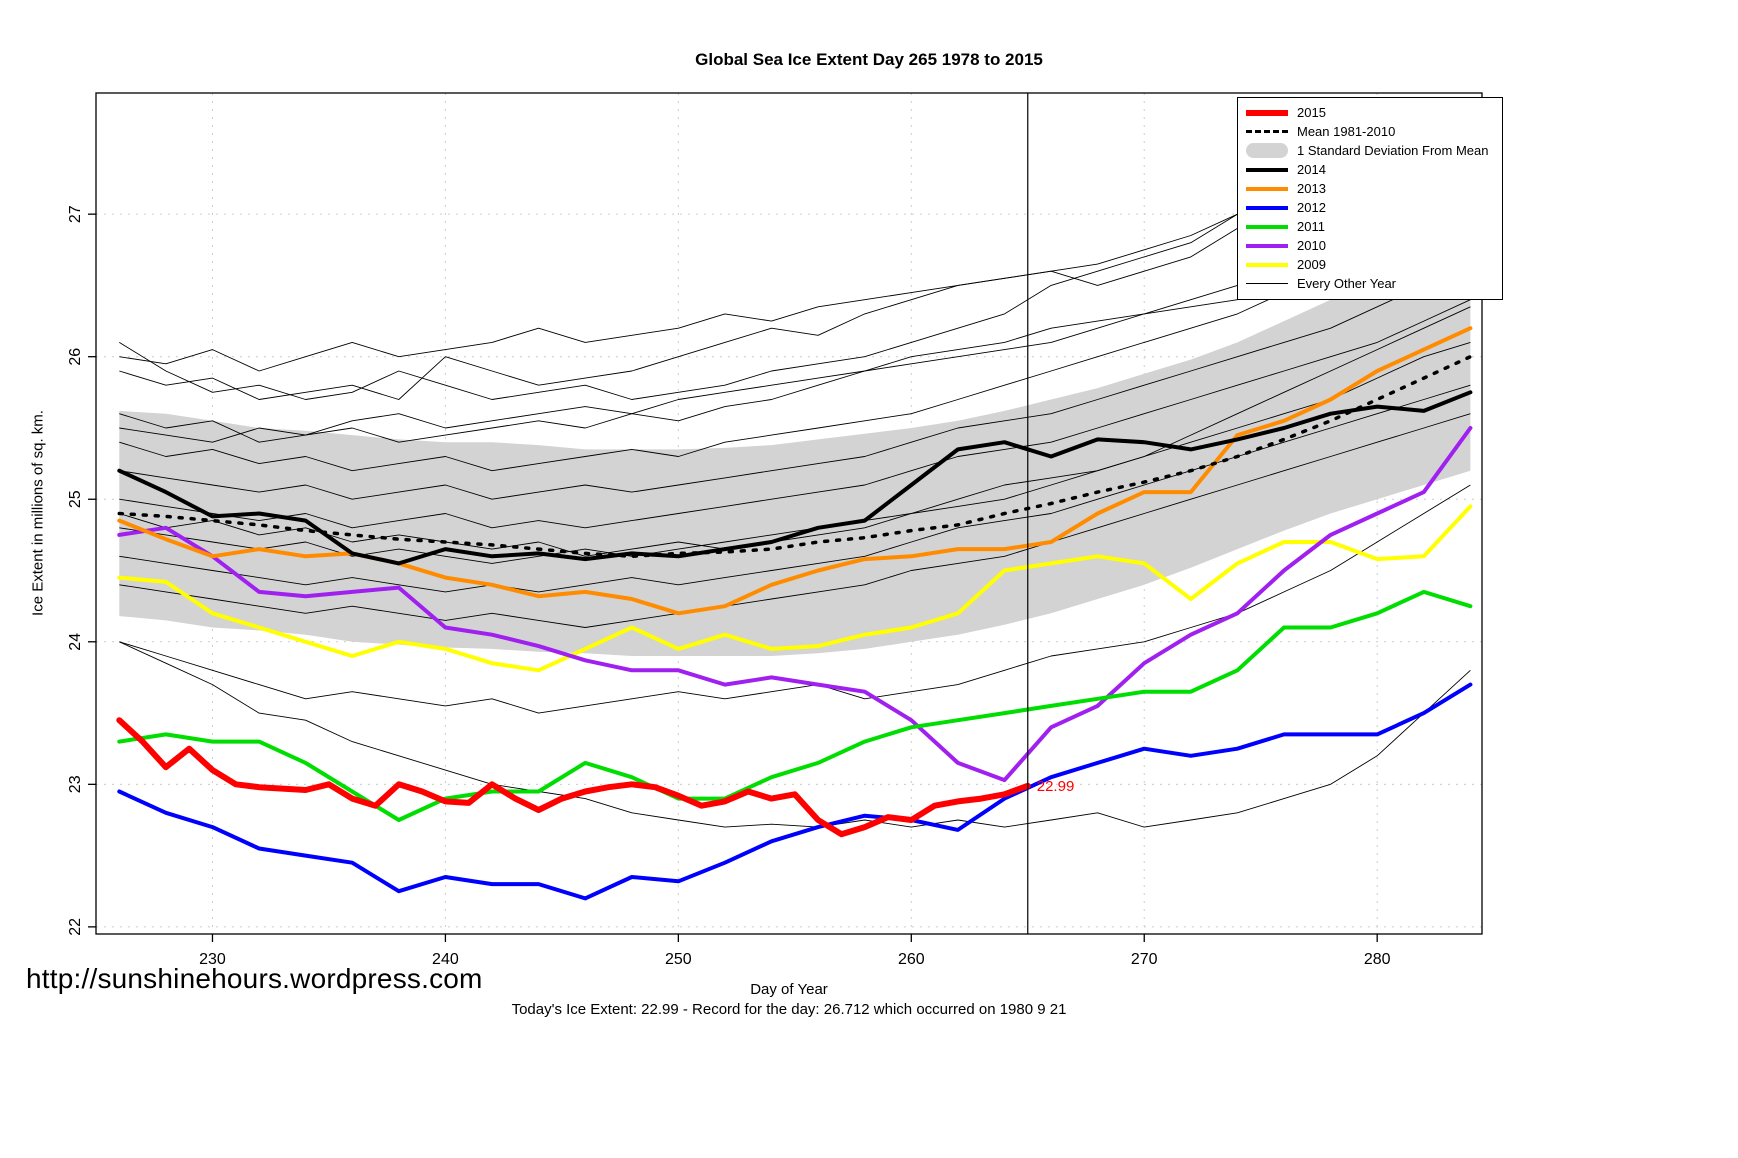 The image size is (1738, 1158). I want to click on y-tick-label: 27, so click(75, 214).